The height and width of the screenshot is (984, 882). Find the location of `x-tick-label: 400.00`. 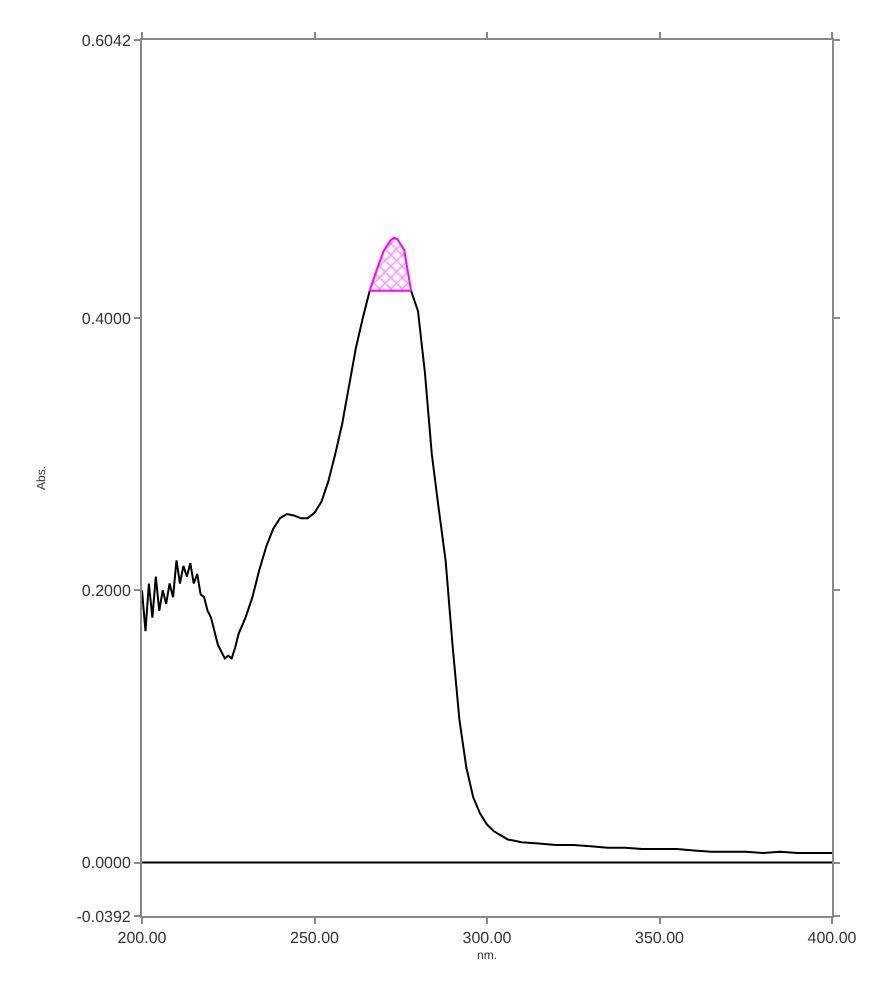

x-tick-label: 400.00 is located at coordinates (832, 938).